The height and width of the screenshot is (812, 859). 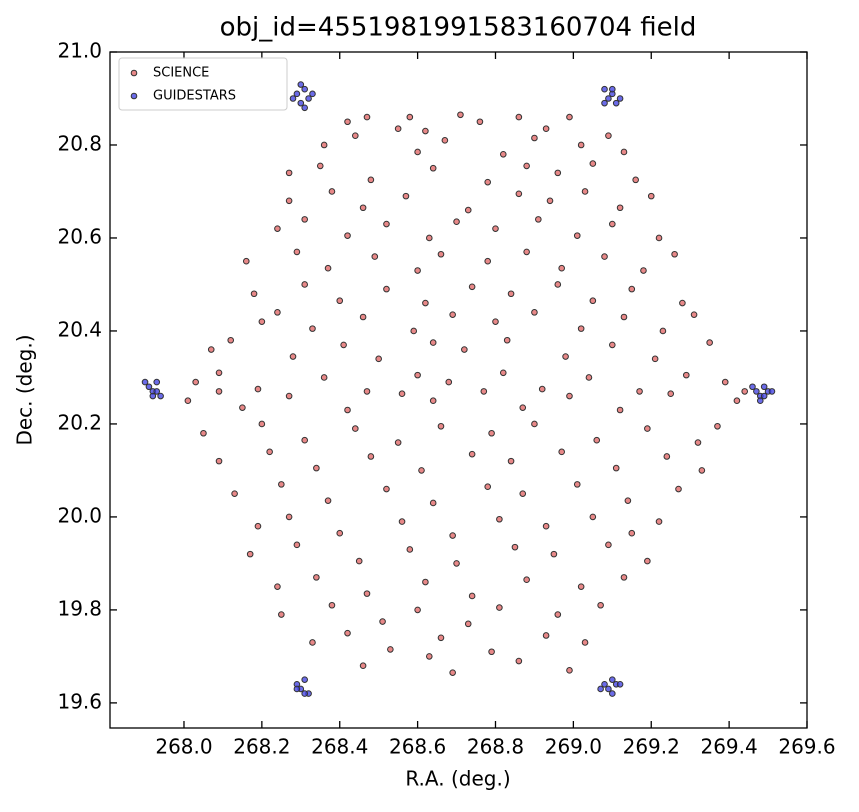 What do you see at coordinates (79, 329) in the screenshot?
I see `y-tick-label: 20.4` at bounding box center [79, 329].